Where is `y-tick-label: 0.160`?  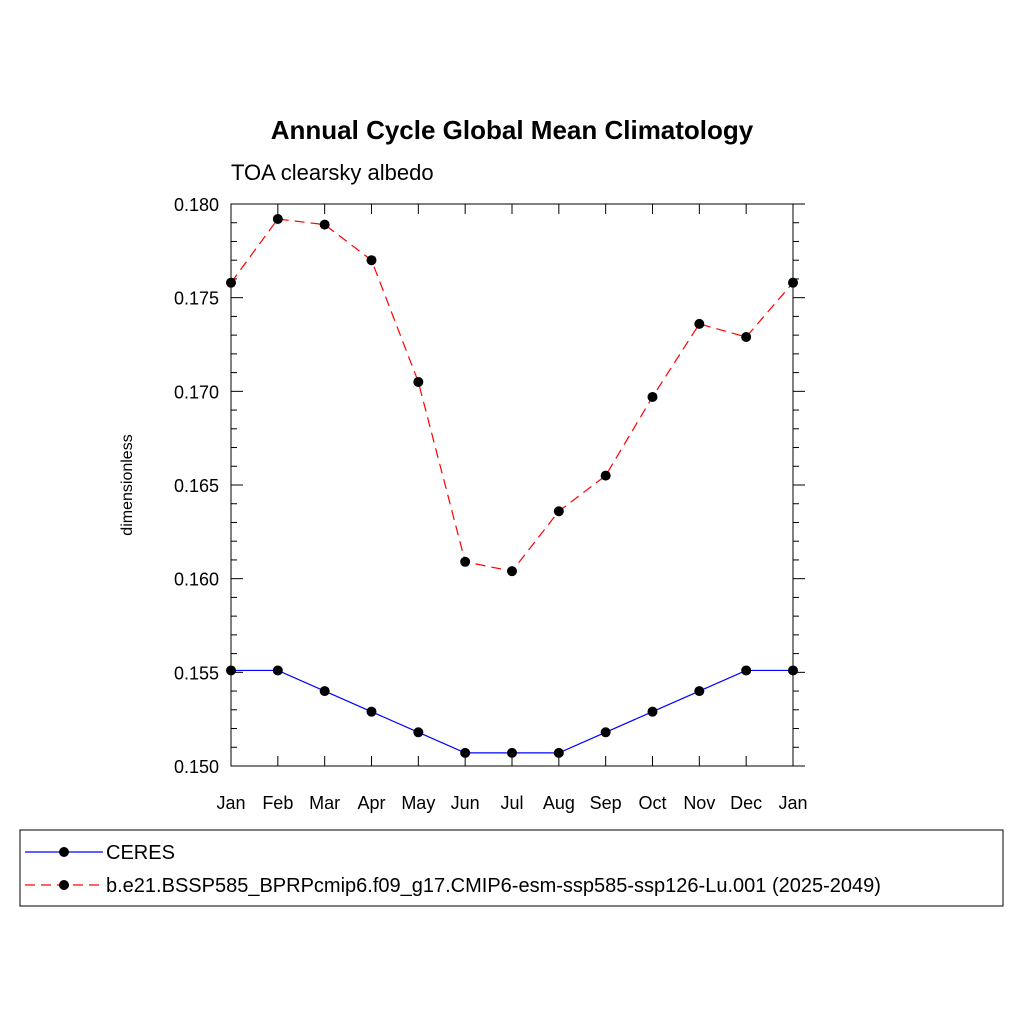 y-tick-label: 0.160 is located at coordinates (196, 580).